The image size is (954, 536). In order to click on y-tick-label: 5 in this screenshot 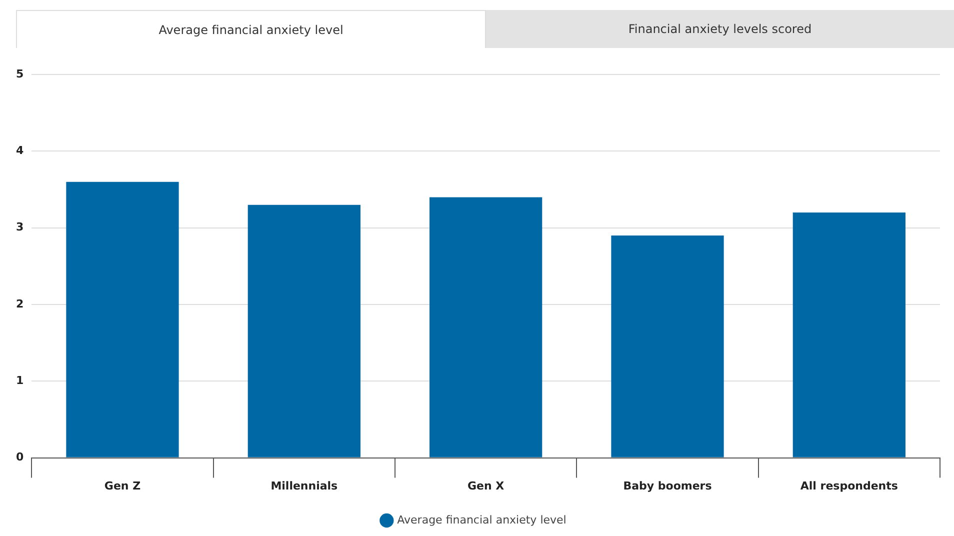, I will do `click(20, 73)`.